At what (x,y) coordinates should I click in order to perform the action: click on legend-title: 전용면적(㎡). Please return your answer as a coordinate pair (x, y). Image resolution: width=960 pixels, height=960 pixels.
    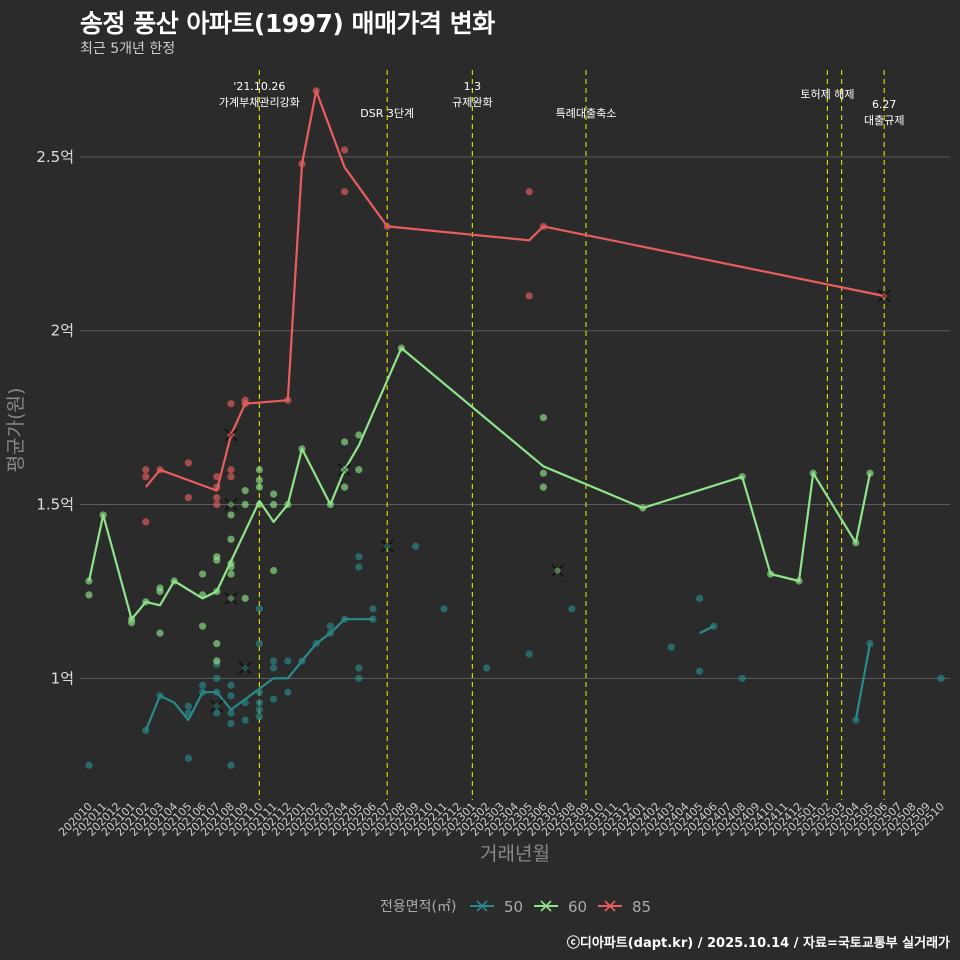
    Looking at the image, I should click on (418, 907).